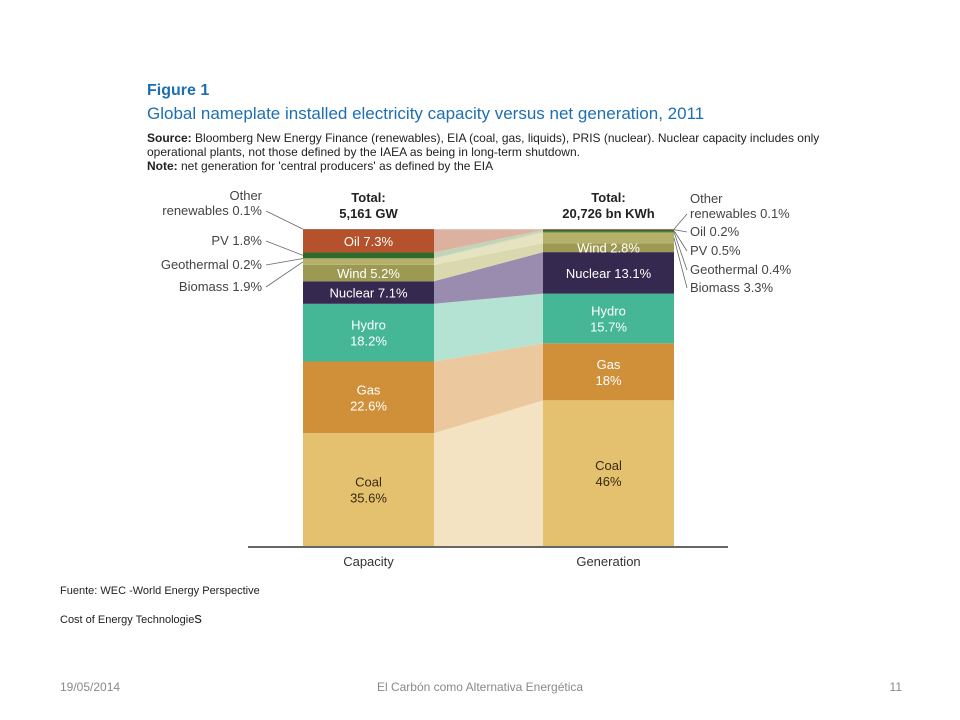 The width and height of the screenshot is (960, 720). What do you see at coordinates (368, 261) in the screenshot?
I see `bar-segment-capacity-biomass` at bounding box center [368, 261].